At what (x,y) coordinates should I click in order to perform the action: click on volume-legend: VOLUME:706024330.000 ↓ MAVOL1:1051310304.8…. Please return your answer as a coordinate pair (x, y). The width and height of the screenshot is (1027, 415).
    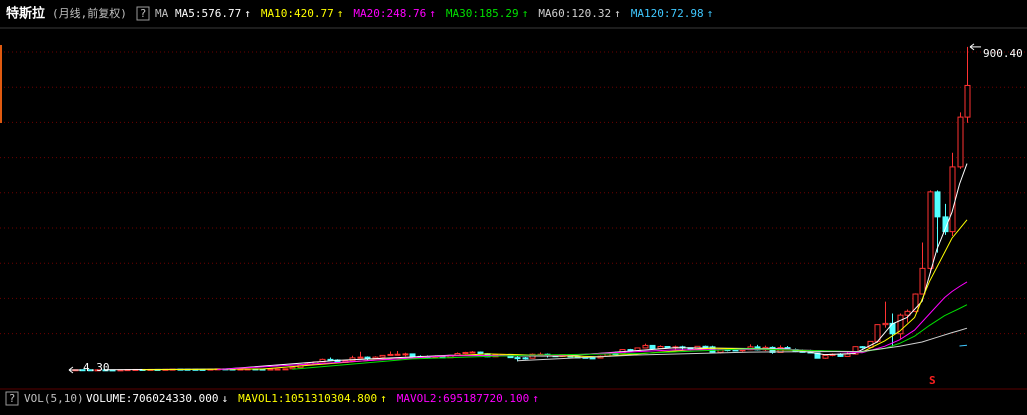
    Looking at the image, I should click on (312, 398).